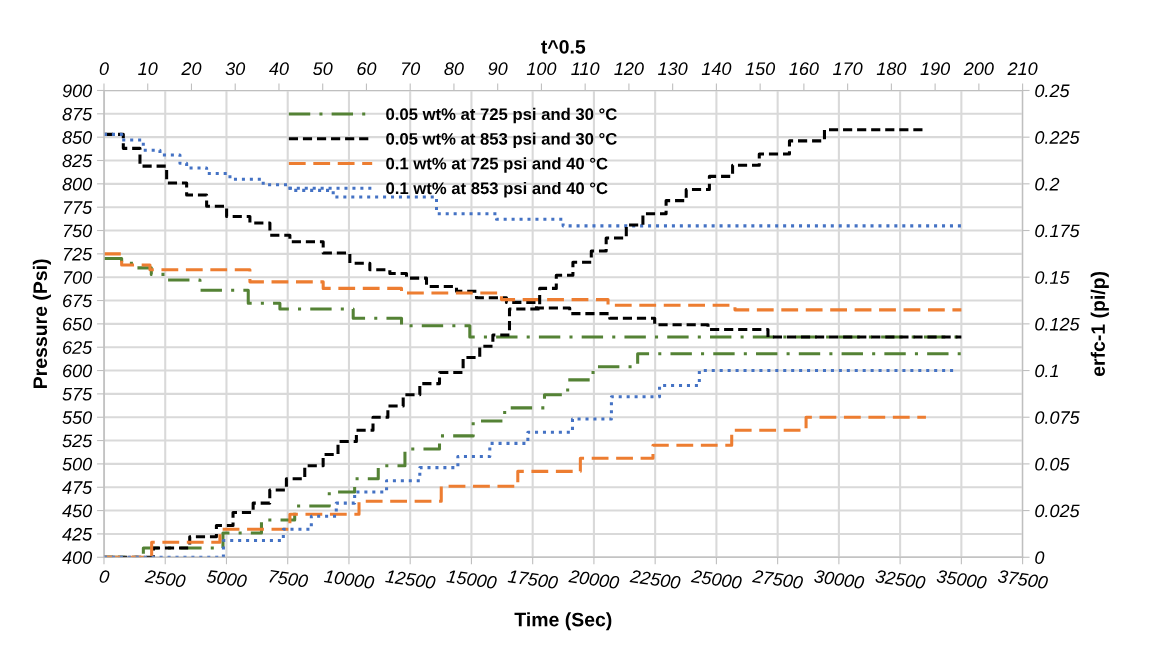  I want to click on y-tick-label: 425, so click(77, 534).